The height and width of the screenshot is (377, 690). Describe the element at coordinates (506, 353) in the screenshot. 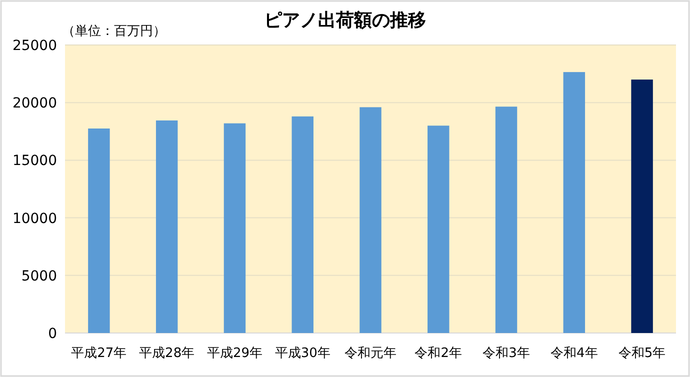

I see `x-tick-label: 令和3年` at that location.